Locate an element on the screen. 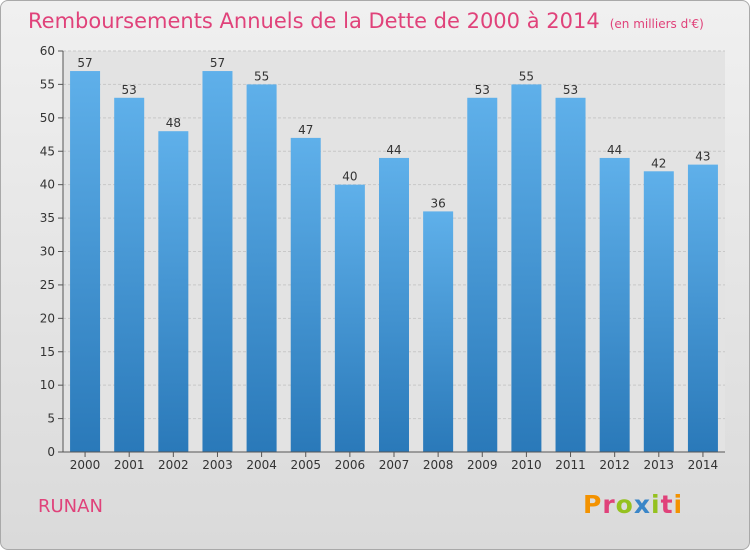 This screenshot has width=750, height=550. data-label-2005: 47 is located at coordinates (305, 130).